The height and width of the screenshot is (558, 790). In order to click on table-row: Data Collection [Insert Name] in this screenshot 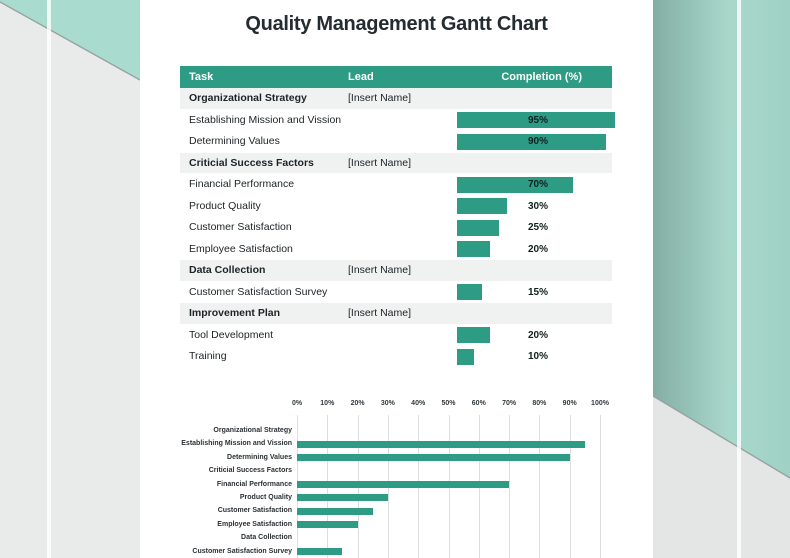, I will do `click(396, 271)`.